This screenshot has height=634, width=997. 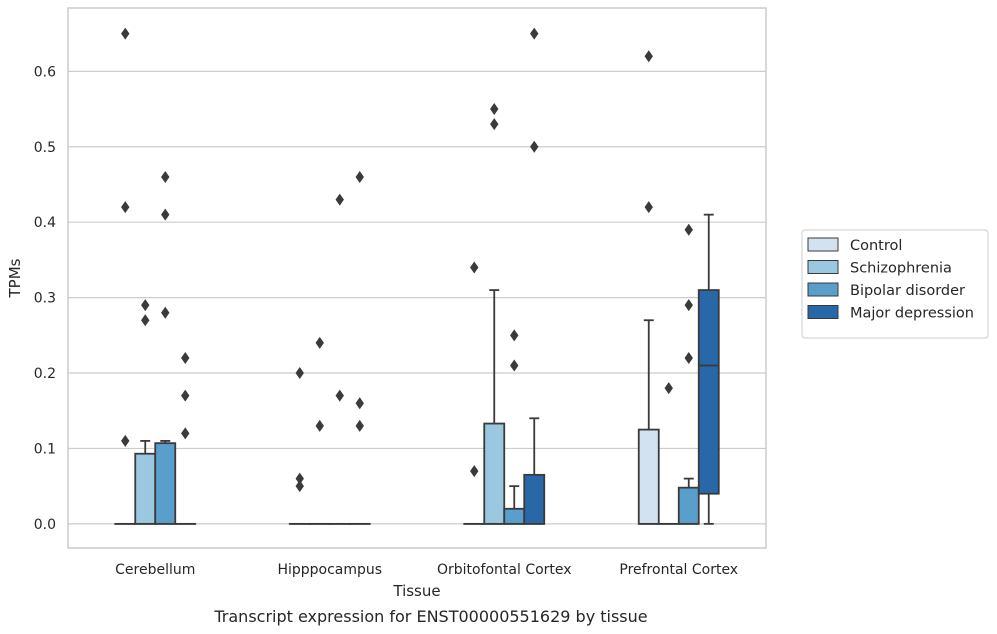 I want to click on y-tick-label: 0.5, so click(x=45, y=148).